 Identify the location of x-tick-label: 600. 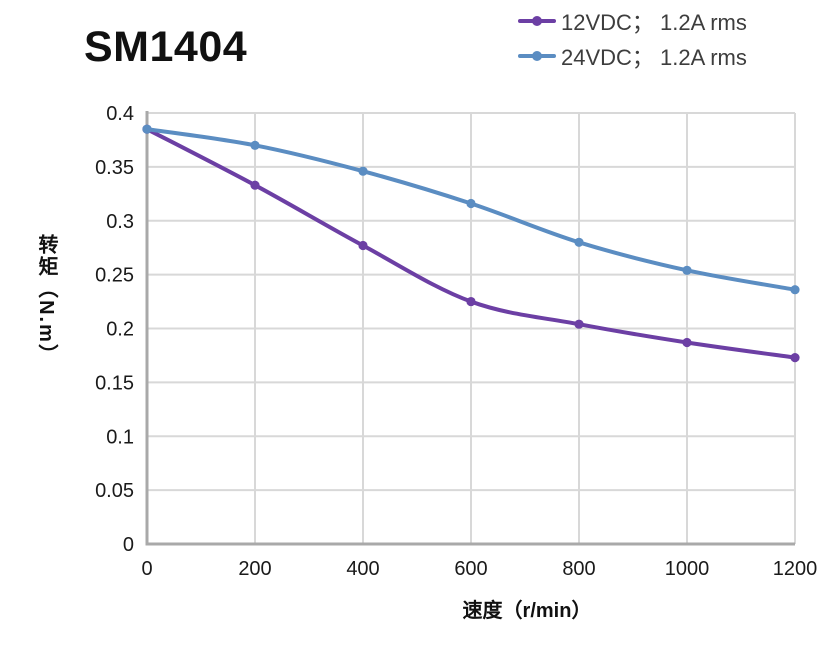
(470, 569).